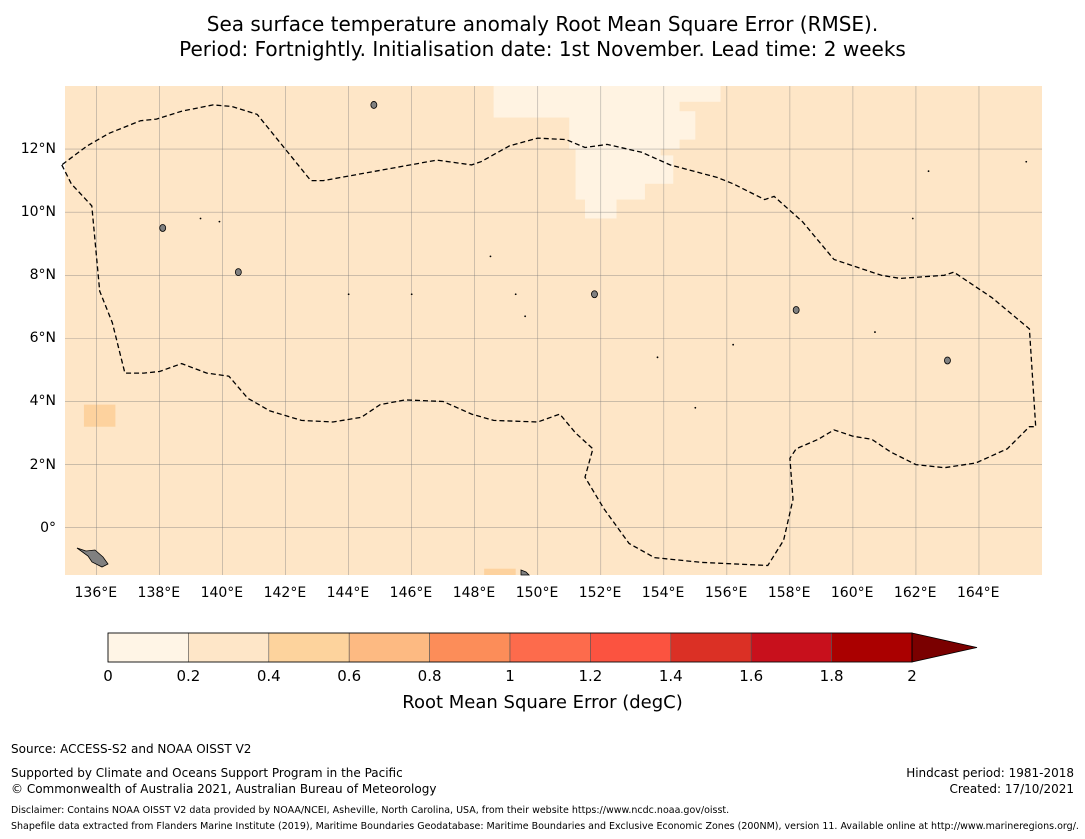 This screenshot has height=839, width=1085. I want to click on x-tick-label: 136°E, so click(96, 593).